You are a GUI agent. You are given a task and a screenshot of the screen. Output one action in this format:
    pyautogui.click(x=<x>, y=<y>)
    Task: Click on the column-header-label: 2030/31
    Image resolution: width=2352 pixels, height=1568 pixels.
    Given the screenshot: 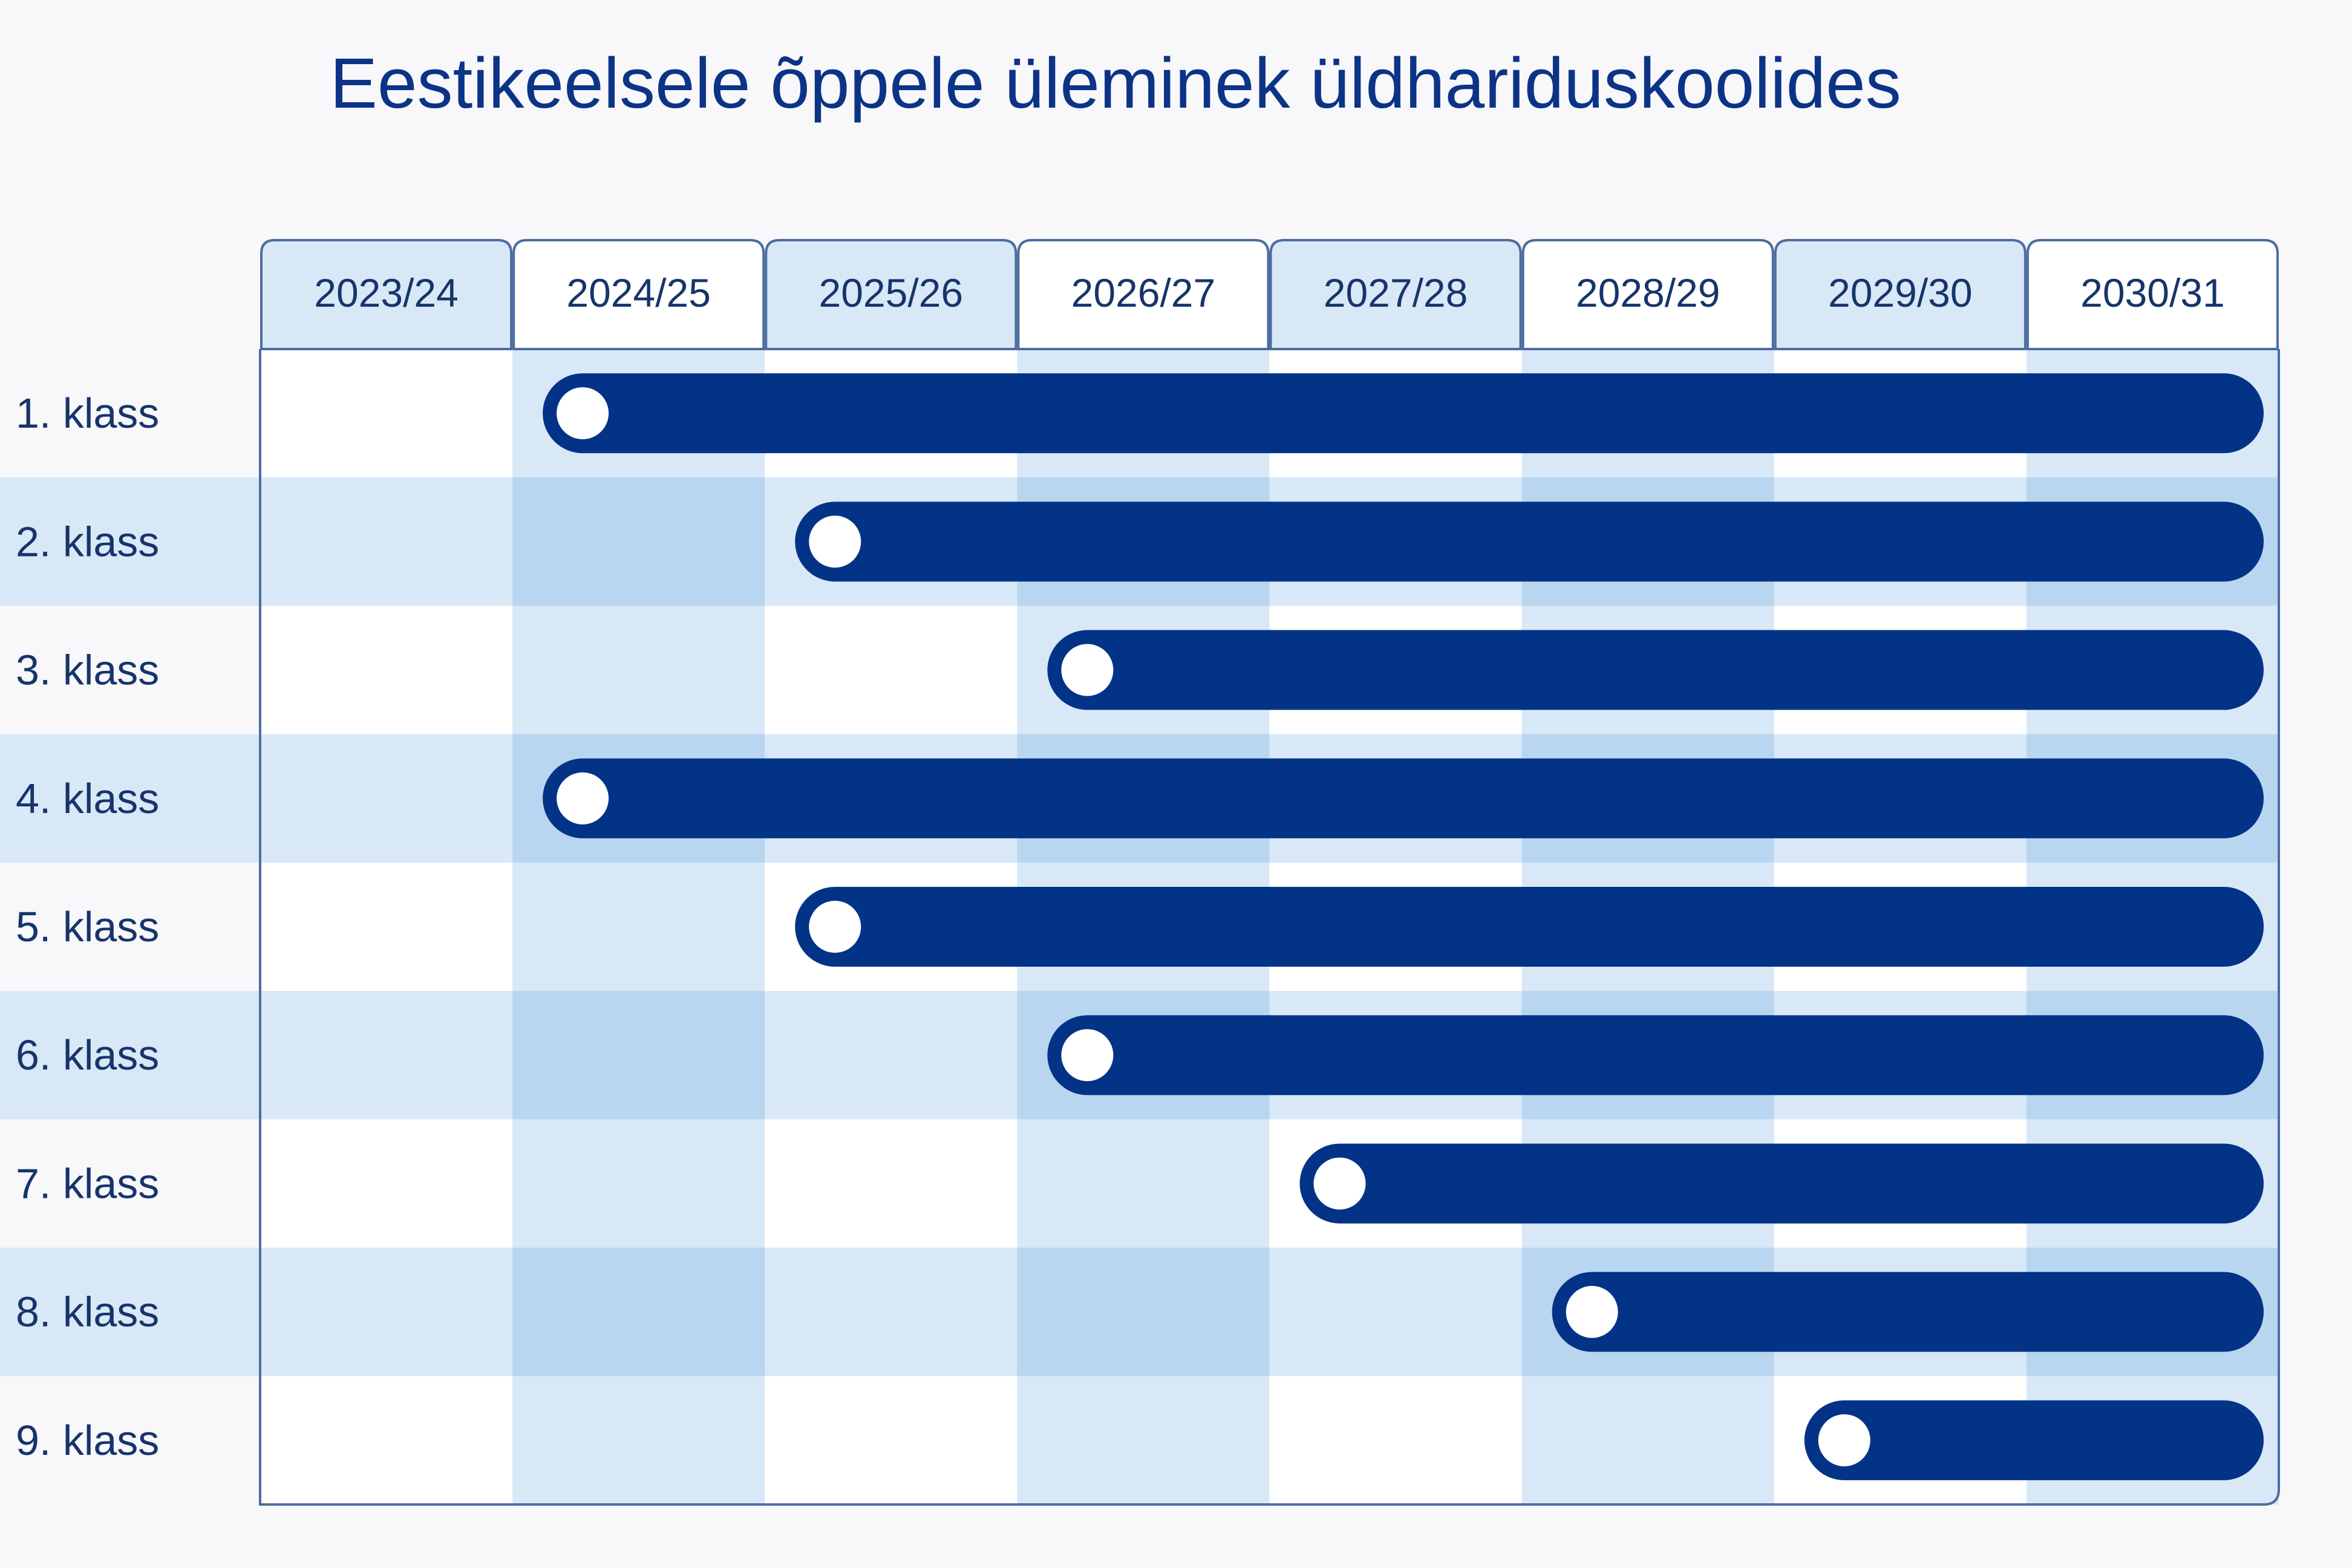 What is the action you would take?
    pyautogui.click(x=2152, y=292)
    